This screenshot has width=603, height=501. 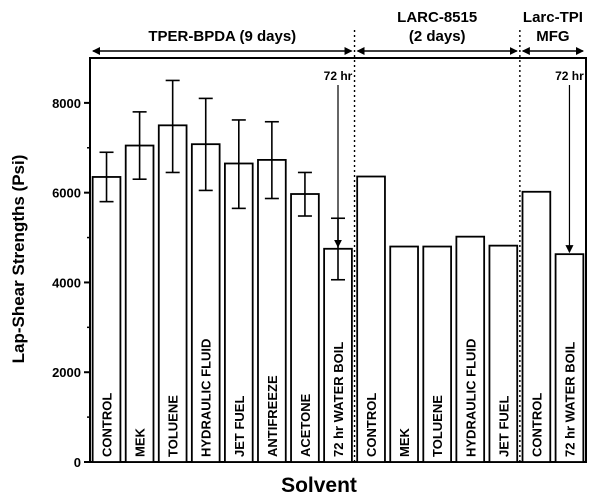 I want to click on y-tick-label: 0, so click(x=77, y=462).